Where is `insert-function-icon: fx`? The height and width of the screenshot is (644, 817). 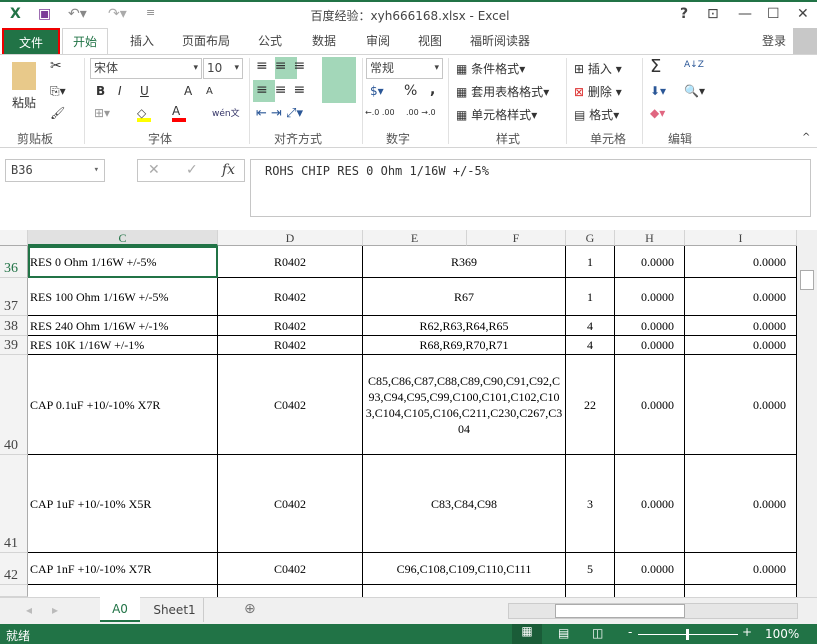 insert-function-icon: fx is located at coordinates (229, 170).